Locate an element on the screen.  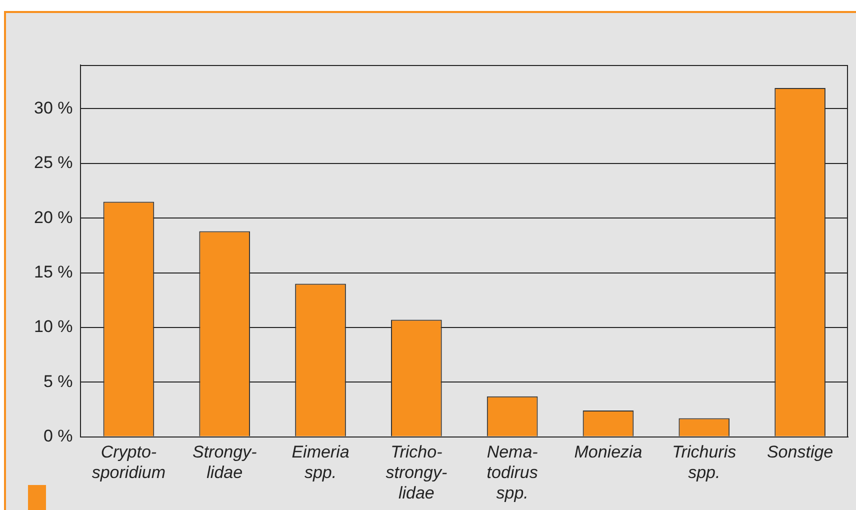
y-tick-label: 25 % is located at coordinates (53, 162).